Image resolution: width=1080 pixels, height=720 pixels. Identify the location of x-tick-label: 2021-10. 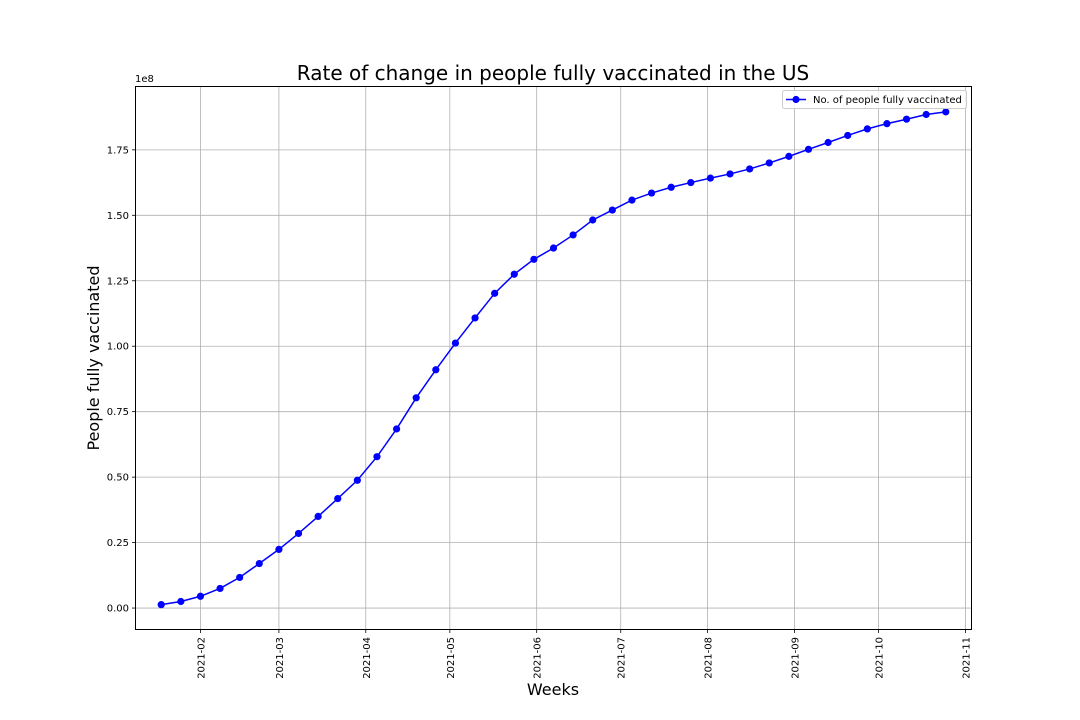
(880, 658).